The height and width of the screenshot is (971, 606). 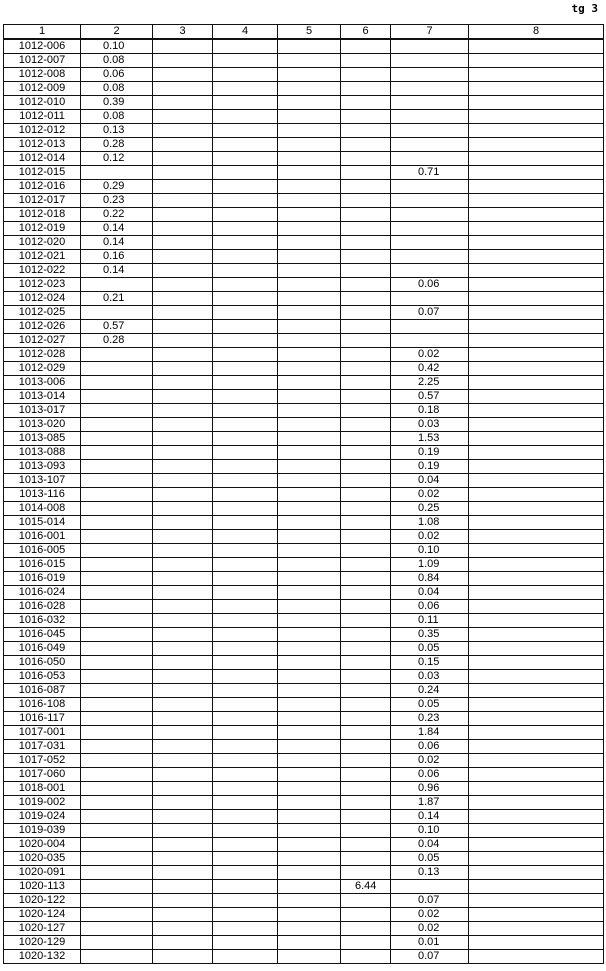 What do you see at coordinates (303, 886) in the screenshot?
I see `table-row: 1020-113 6.44` at bounding box center [303, 886].